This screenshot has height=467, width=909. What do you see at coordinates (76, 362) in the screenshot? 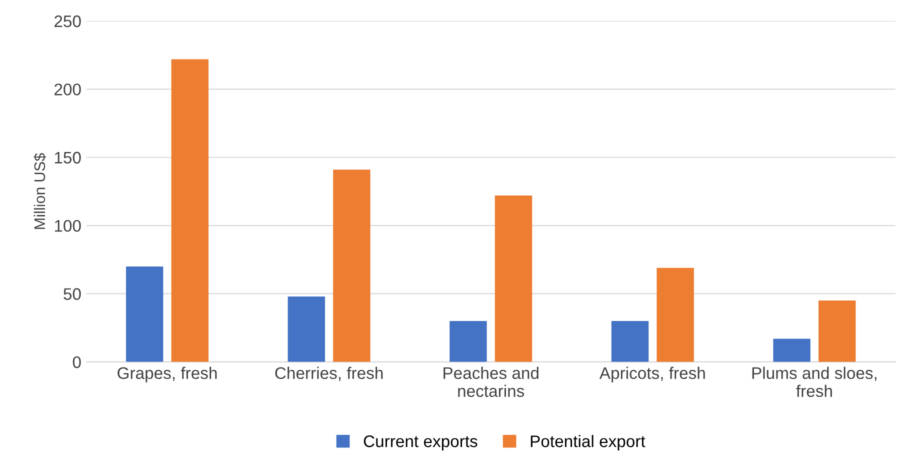
I see `y-tick-label: 0` at bounding box center [76, 362].